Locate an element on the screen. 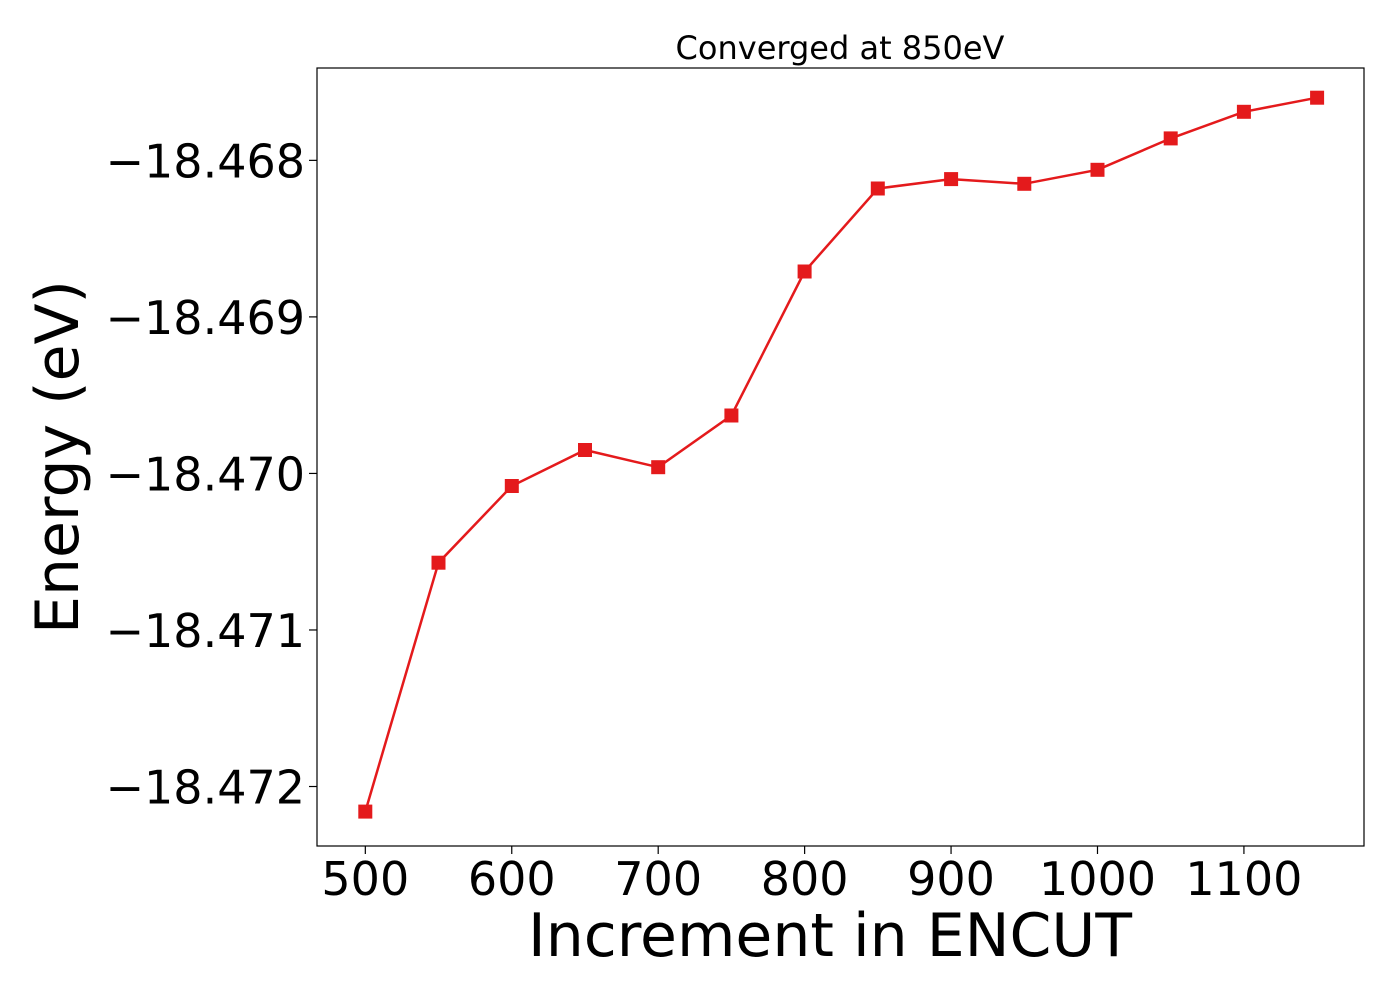 The width and height of the screenshot is (1400, 1000). x-tick-label: 1100 is located at coordinates (1243, 879).